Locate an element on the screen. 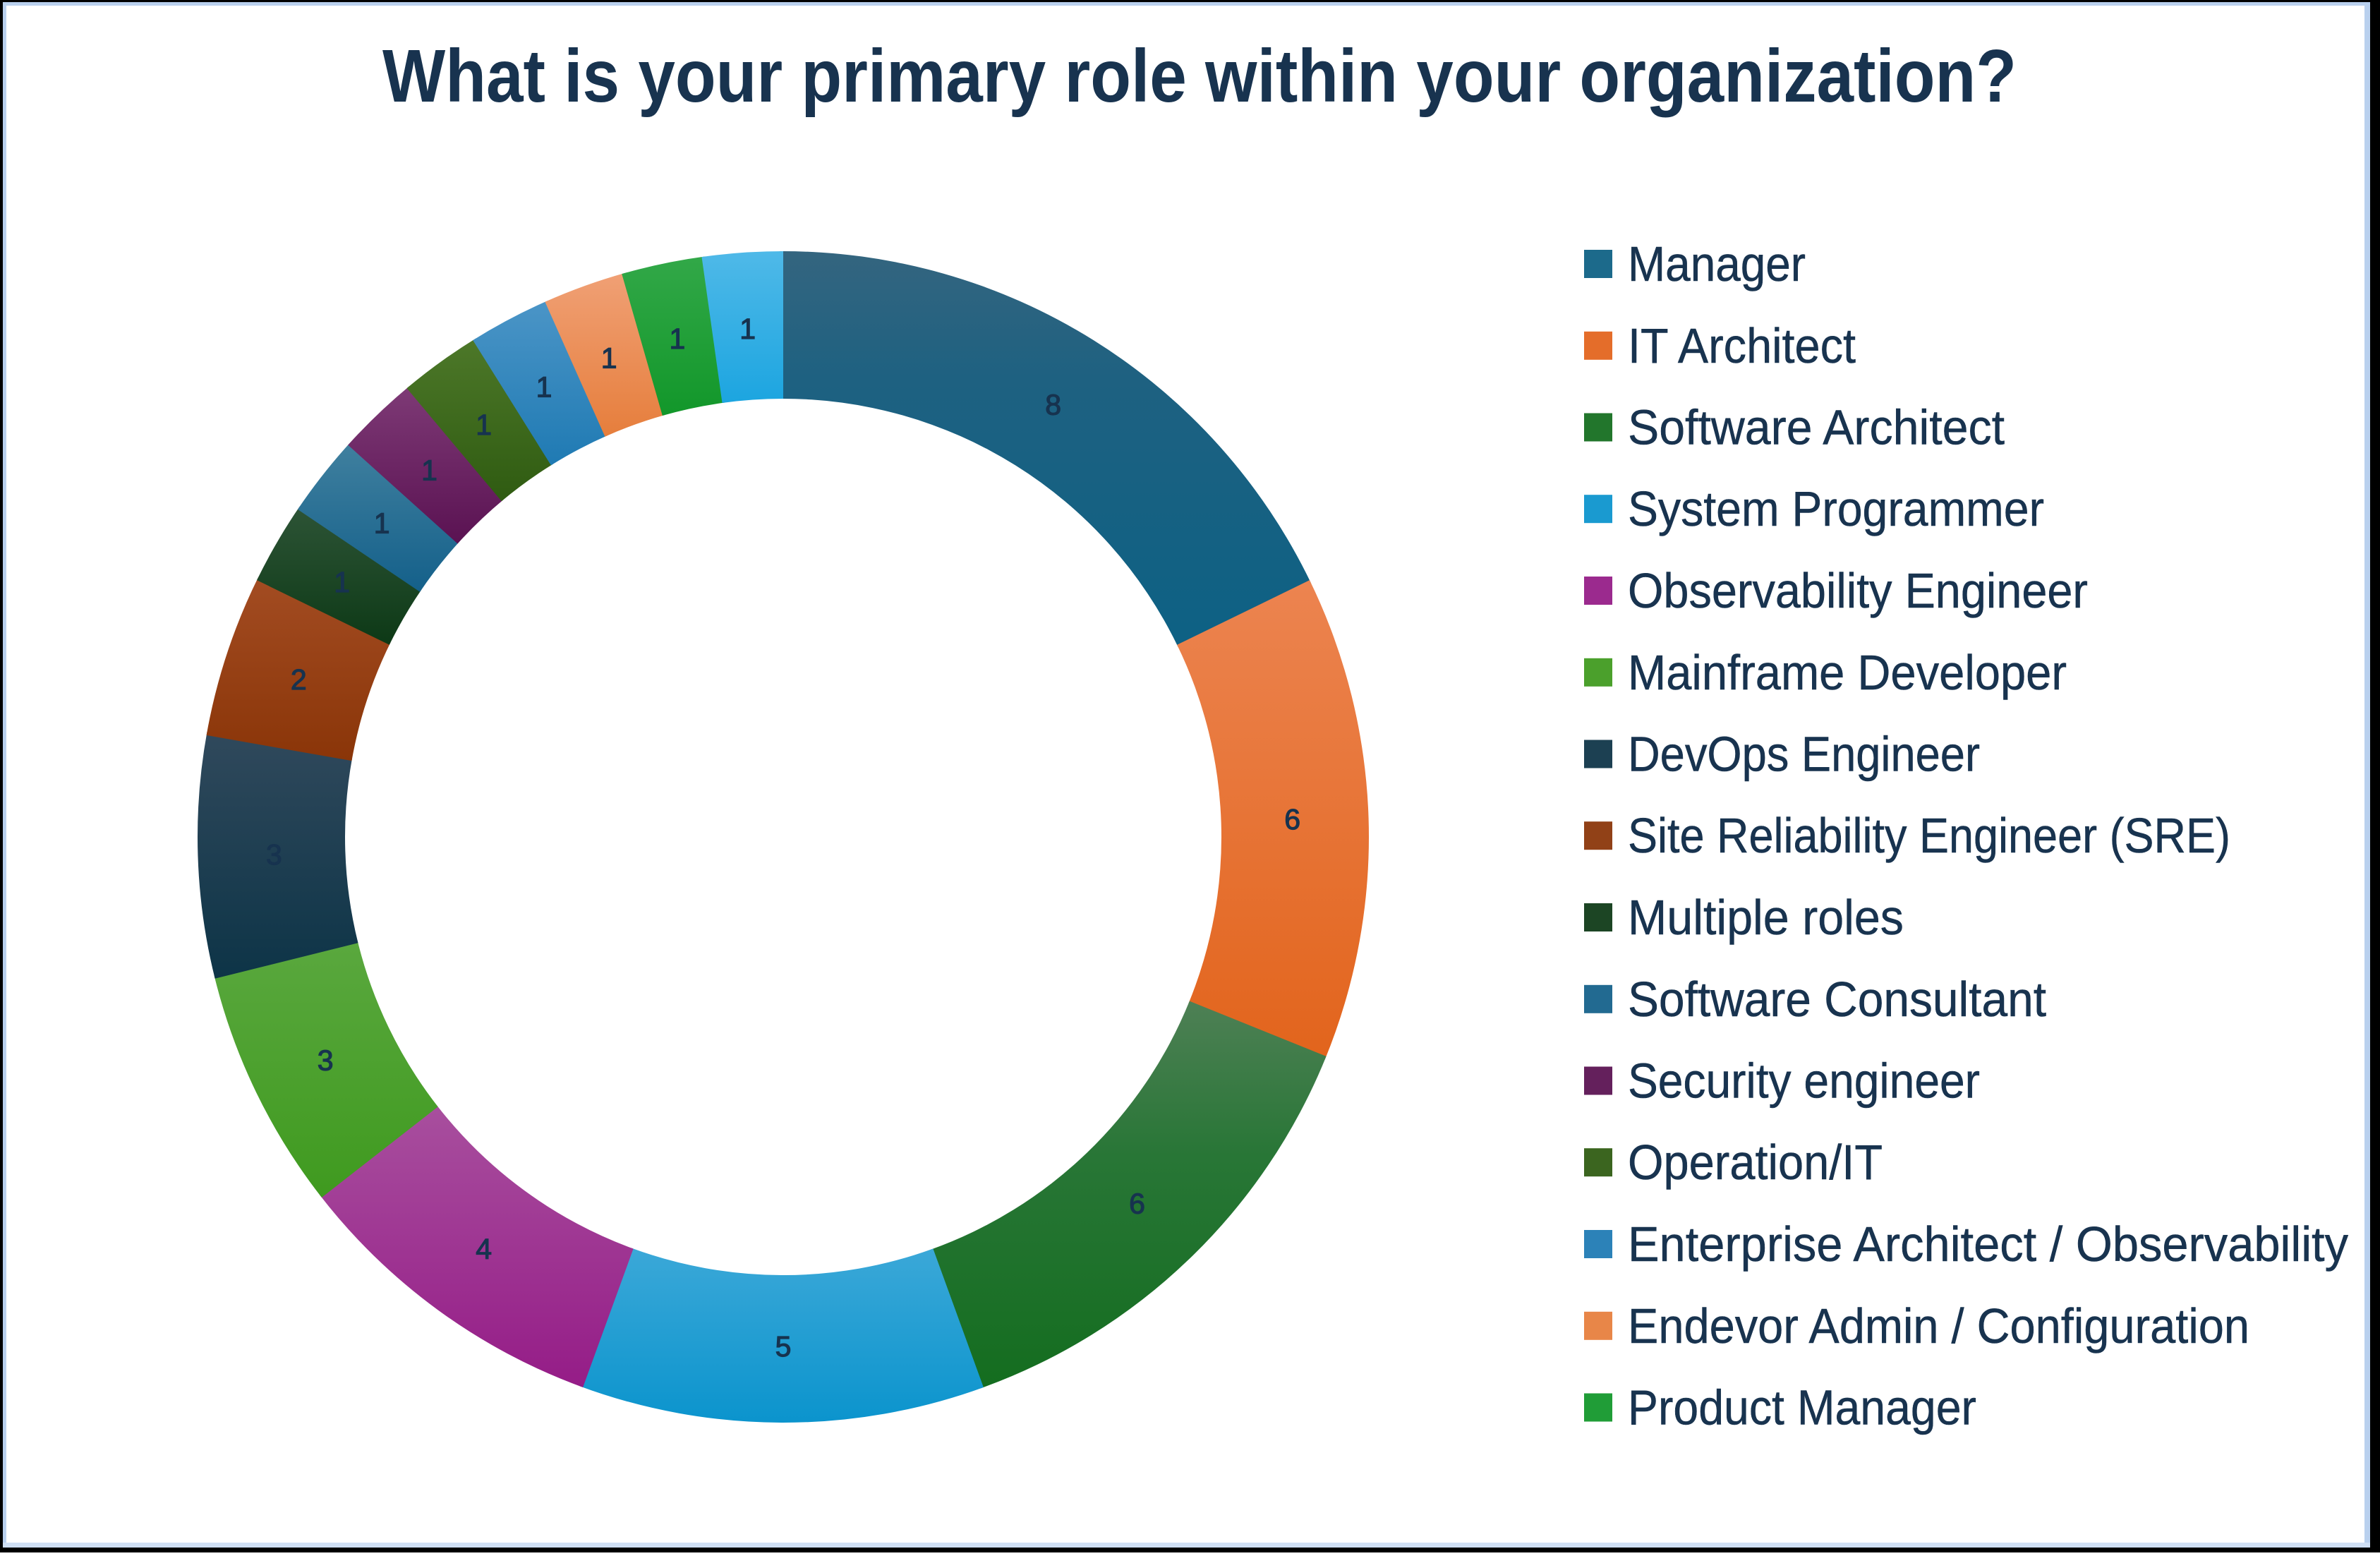 Image resolution: width=2380 pixels, height=1556 pixels. svg-text: Observability Engineer is located at coordinates (1858, 590).